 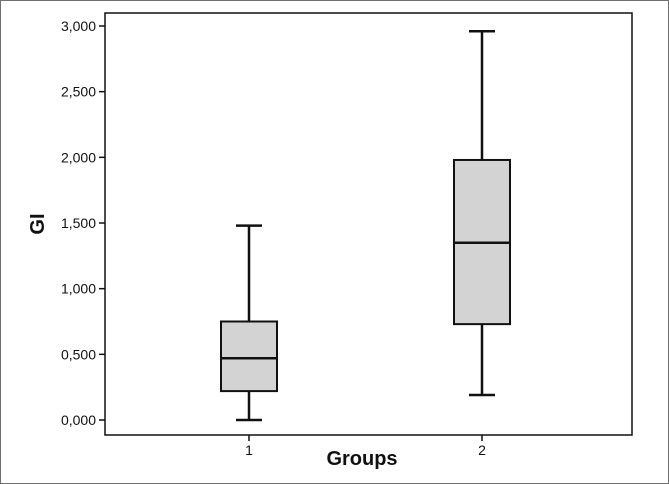 I want to click on y-tick-label: 3,000, so click(x=78, y=26).